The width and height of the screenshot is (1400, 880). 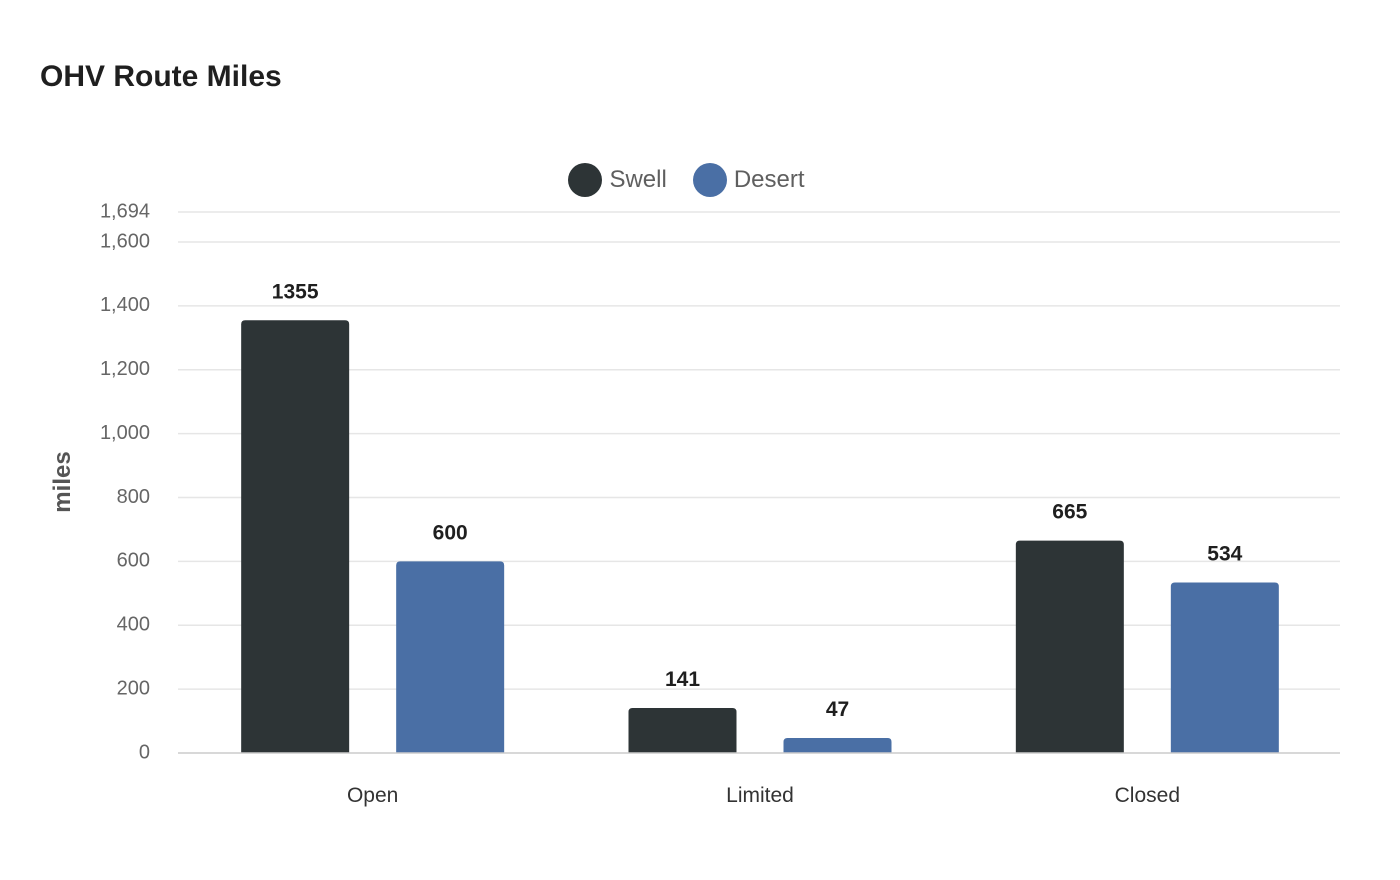 What do you see at coordinates (585, 180) in the screenshot?
I see `legend-swatch-swell` at bounding box center [585, 180].